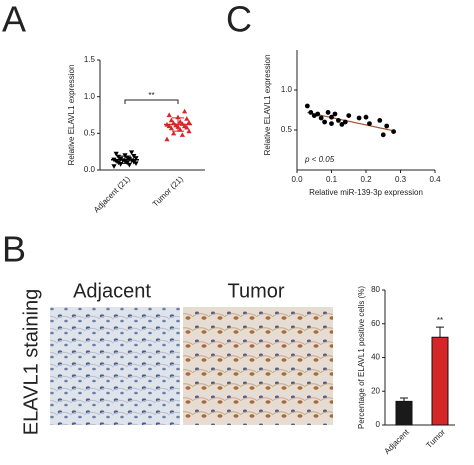 The width and height of the screenshot is (474, 465). I want to click on y-tick-label: 40, so click(375, 357).